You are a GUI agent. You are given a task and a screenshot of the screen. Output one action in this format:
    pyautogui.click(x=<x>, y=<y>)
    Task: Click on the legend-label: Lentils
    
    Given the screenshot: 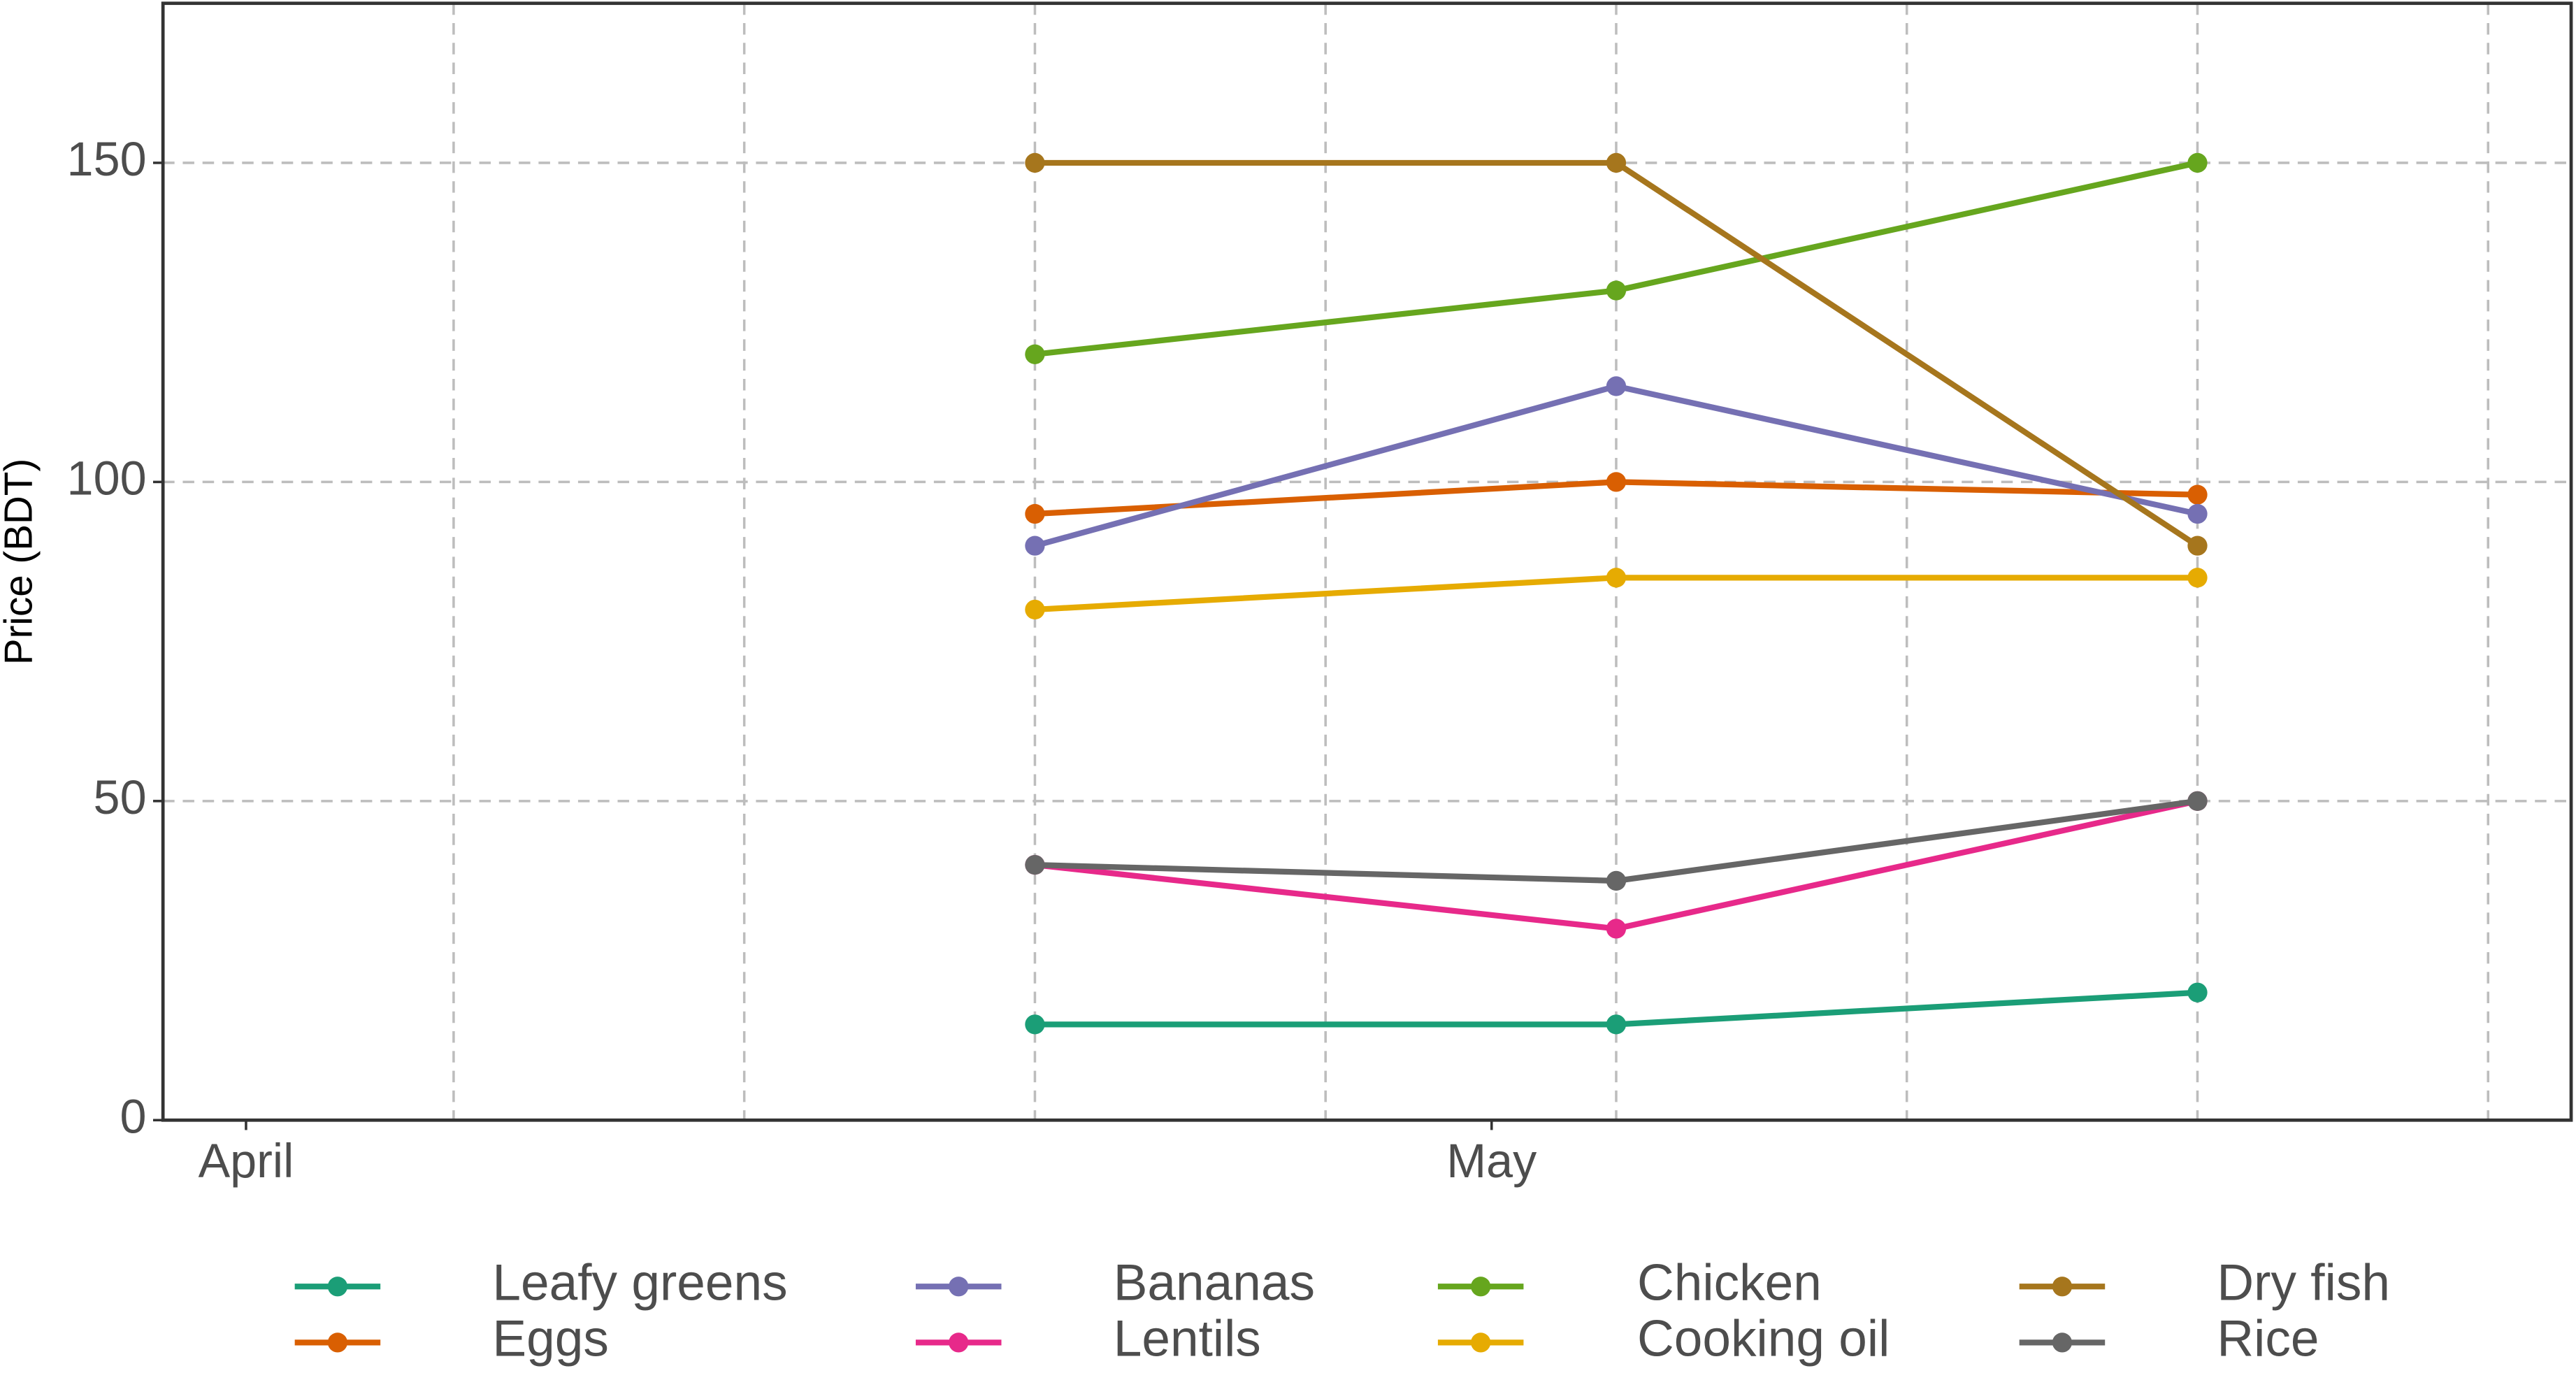 What is the action you would take?
    pyautogui.click(x=1187, y=1339)
    